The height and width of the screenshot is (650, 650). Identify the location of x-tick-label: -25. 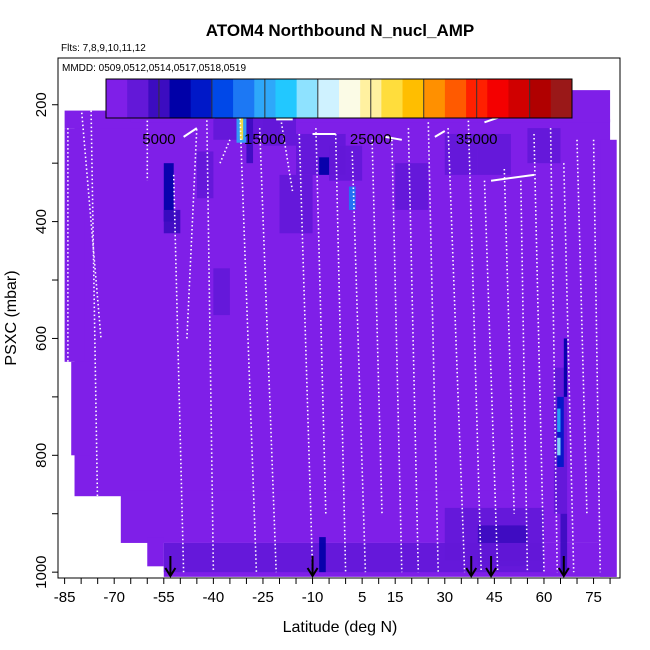
(263, 597).